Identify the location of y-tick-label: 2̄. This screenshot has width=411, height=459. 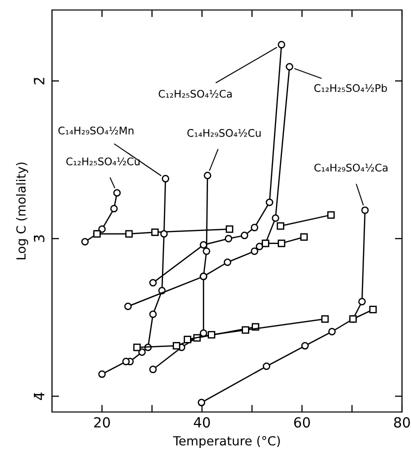
(39, 81).